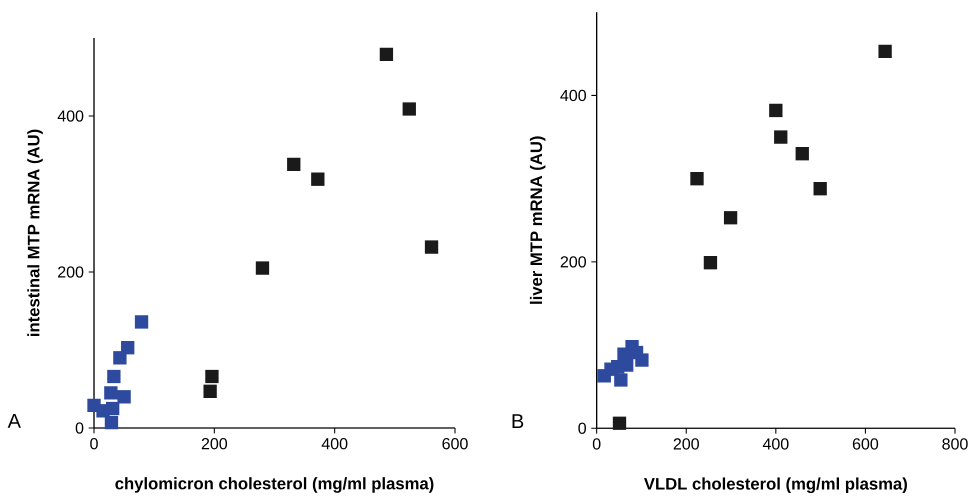 This screenshot has width=972, height=500. I want to click on text: B, so click(518, 421).